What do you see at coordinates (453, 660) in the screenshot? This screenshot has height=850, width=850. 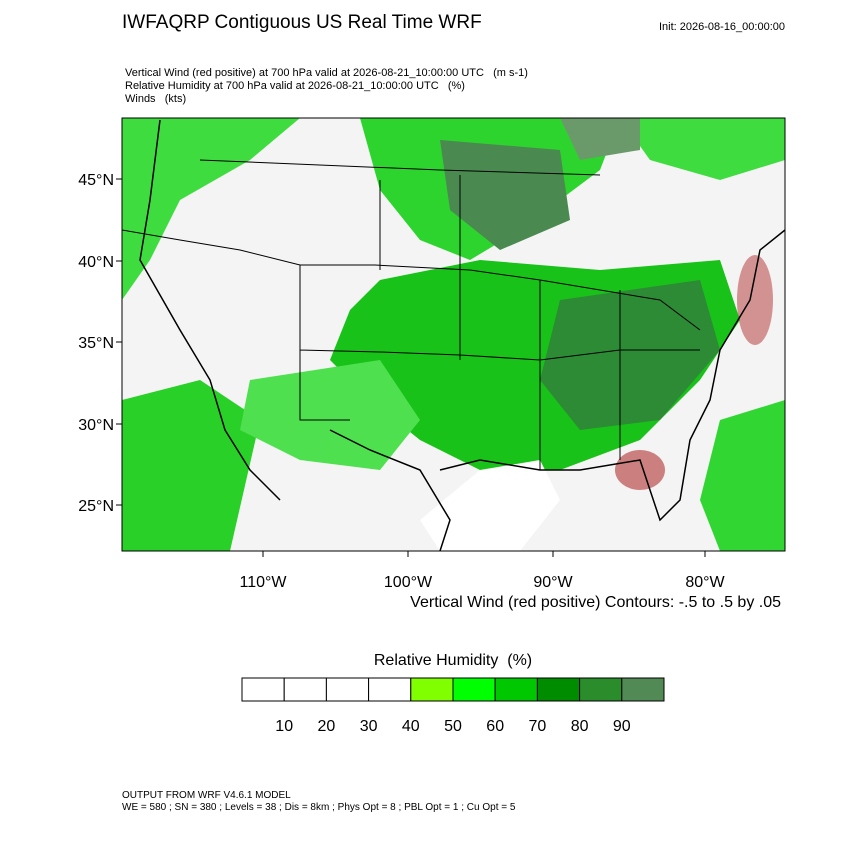 I see `colorbar-title: Relative Humidity (%)` at bounding box center [453, 660].